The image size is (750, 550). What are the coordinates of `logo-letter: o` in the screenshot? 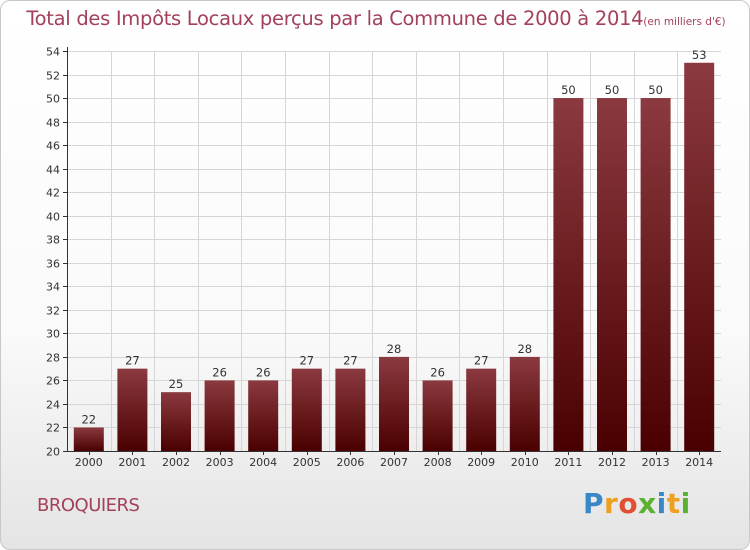 It's located at (628, 503).